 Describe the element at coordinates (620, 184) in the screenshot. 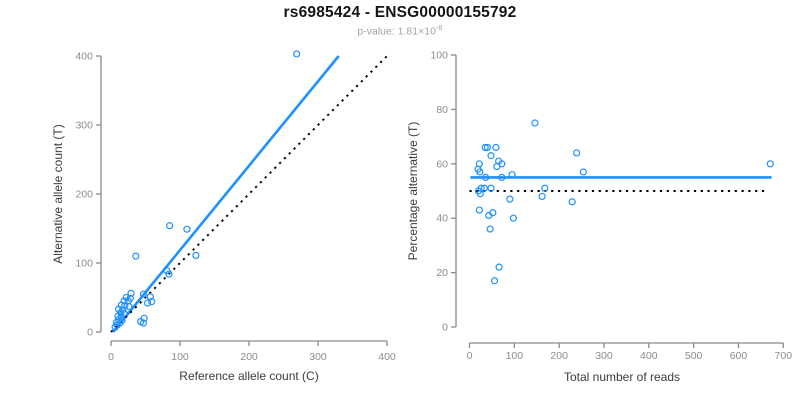

I see `reference-lines` at that location.